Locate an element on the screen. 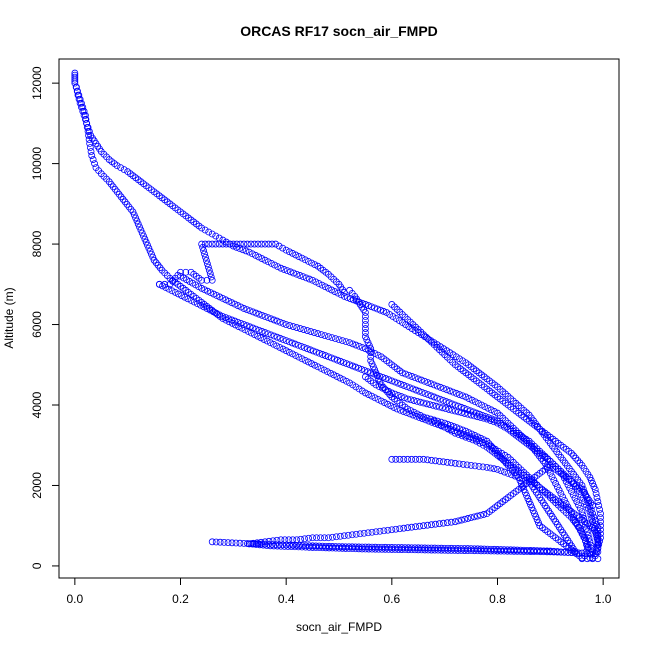  y-tick-label: 12000 is located at coordinates (37, 83).